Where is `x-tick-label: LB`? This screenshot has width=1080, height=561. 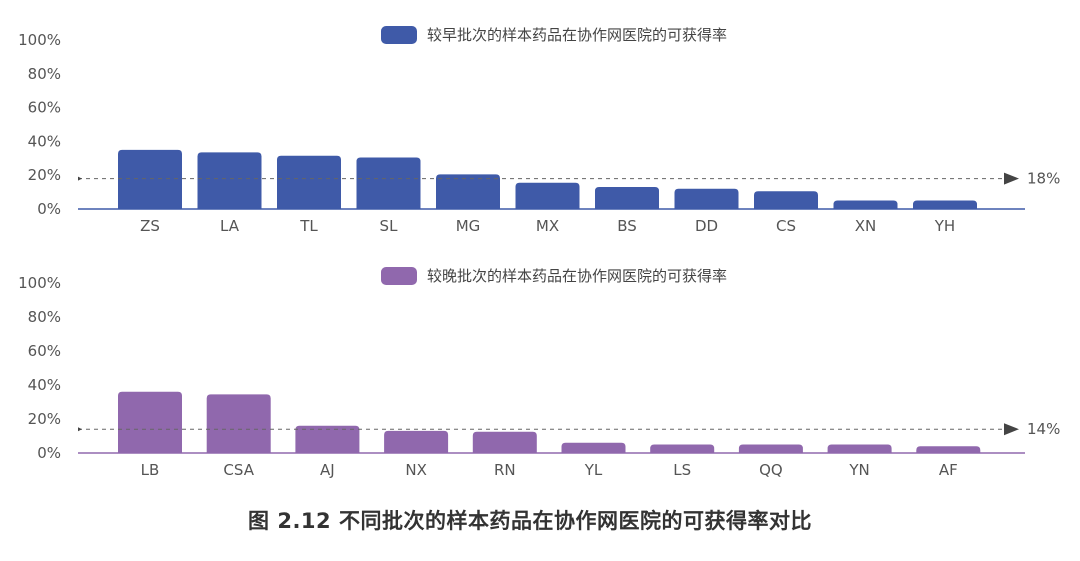 x-tick-label: LB is located at coordinates (150, 470).